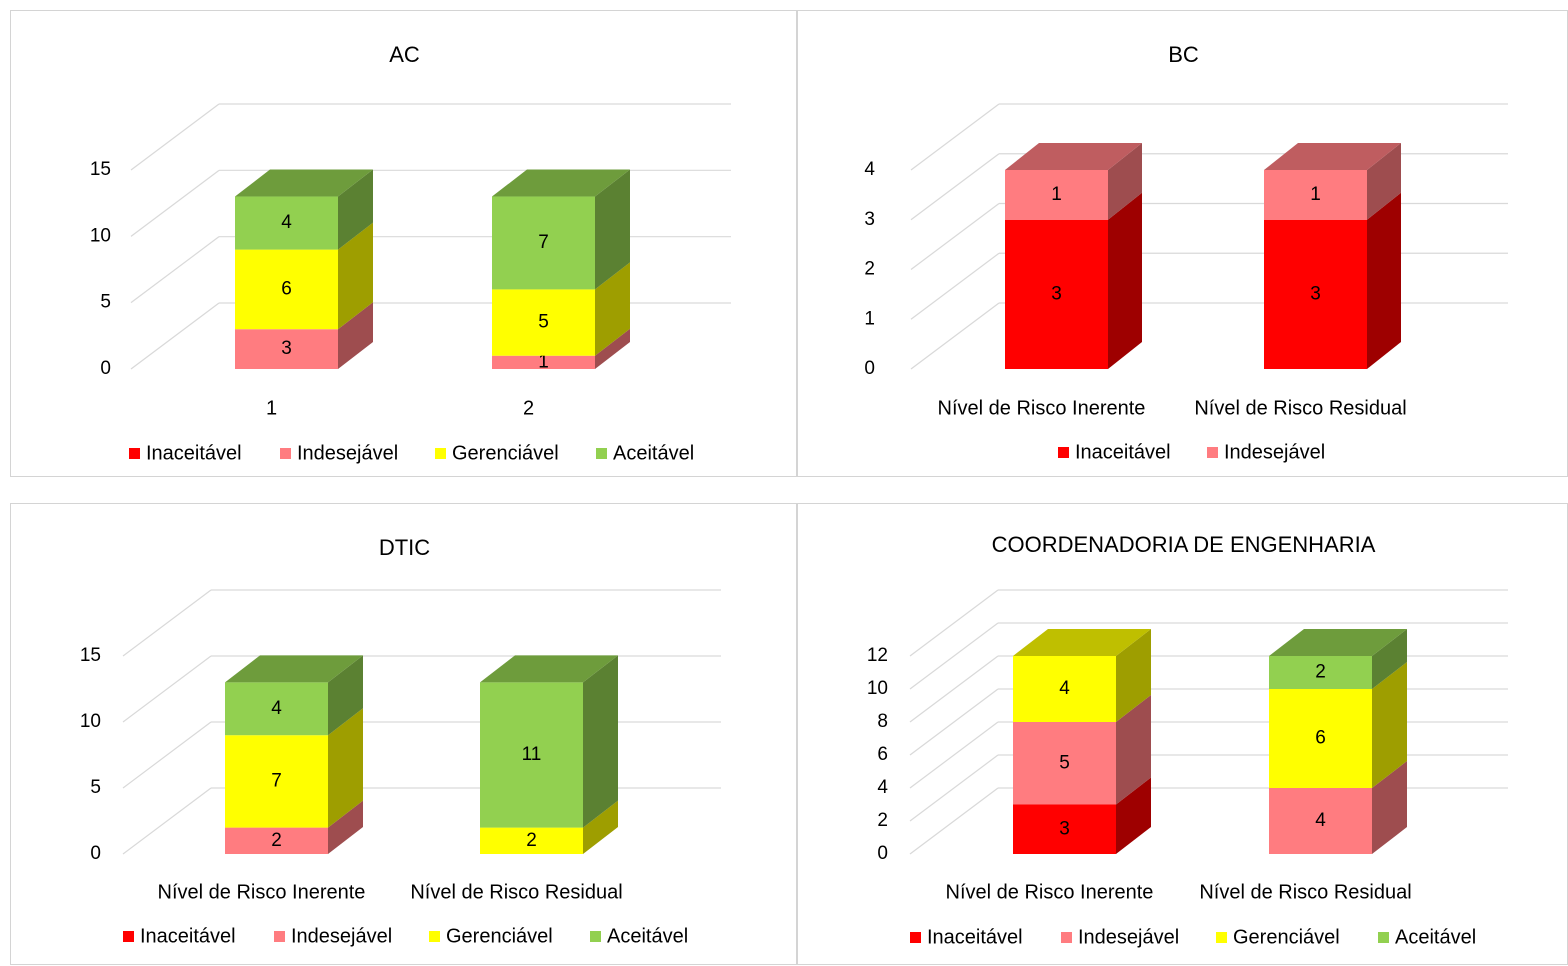 The width and height of the screenshot is (1568, 966). I want to click on x-tick-label: 2, so click(528, 408).